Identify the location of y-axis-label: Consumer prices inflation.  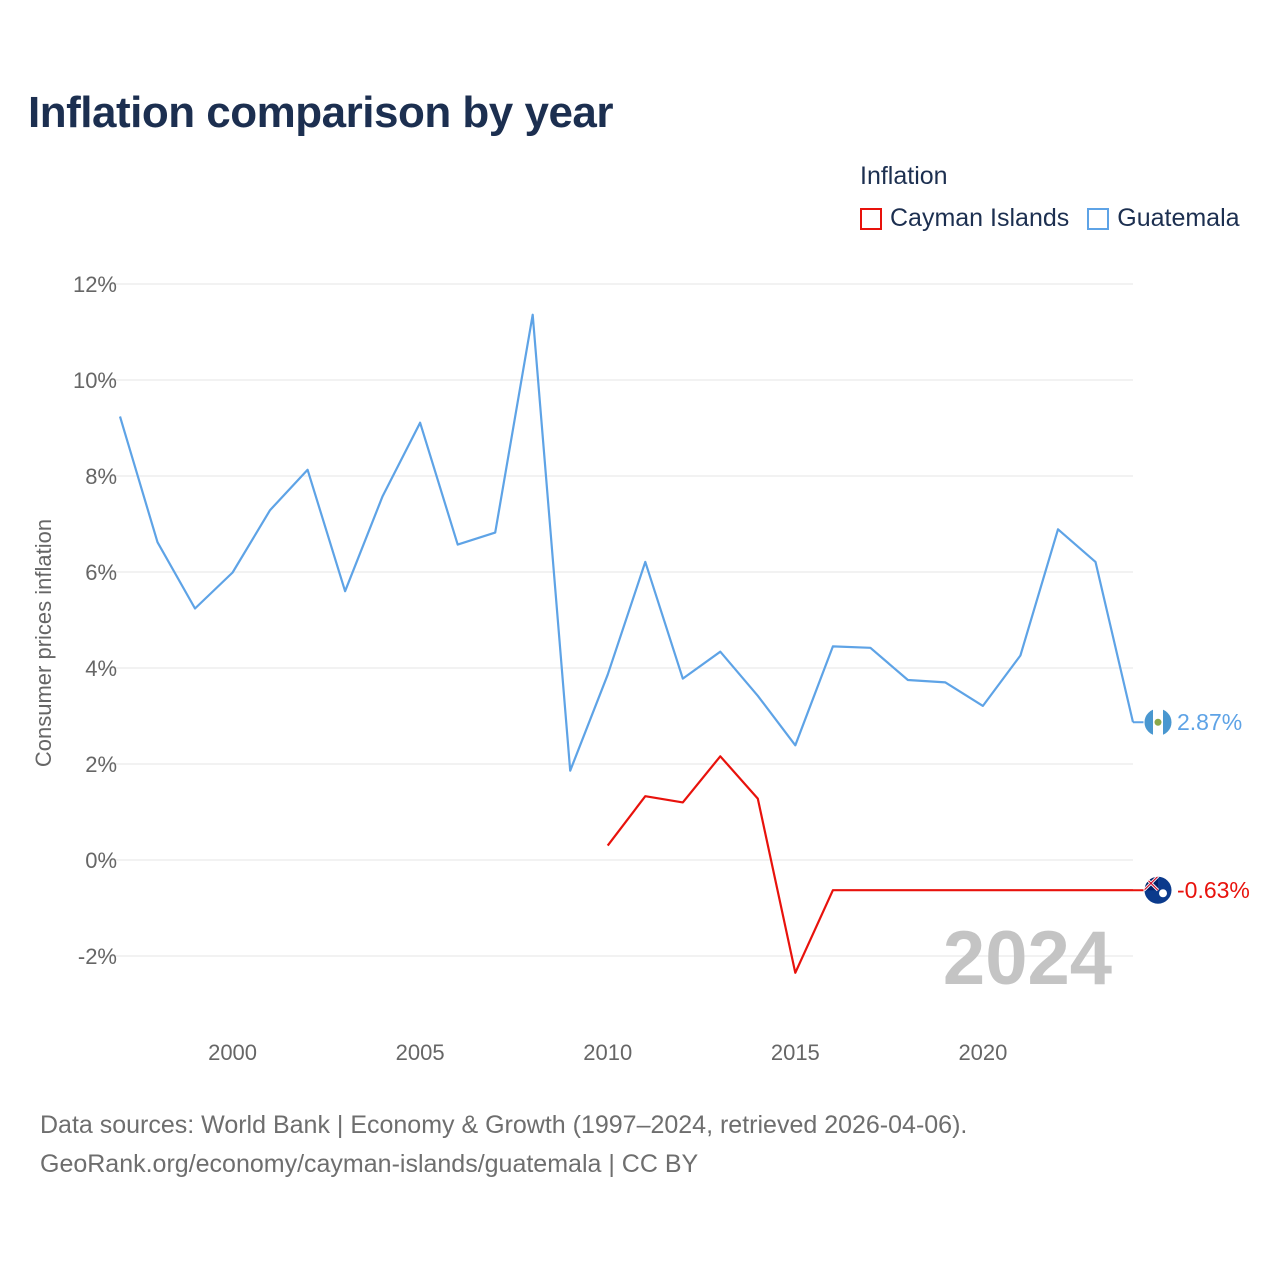
(43, 643).